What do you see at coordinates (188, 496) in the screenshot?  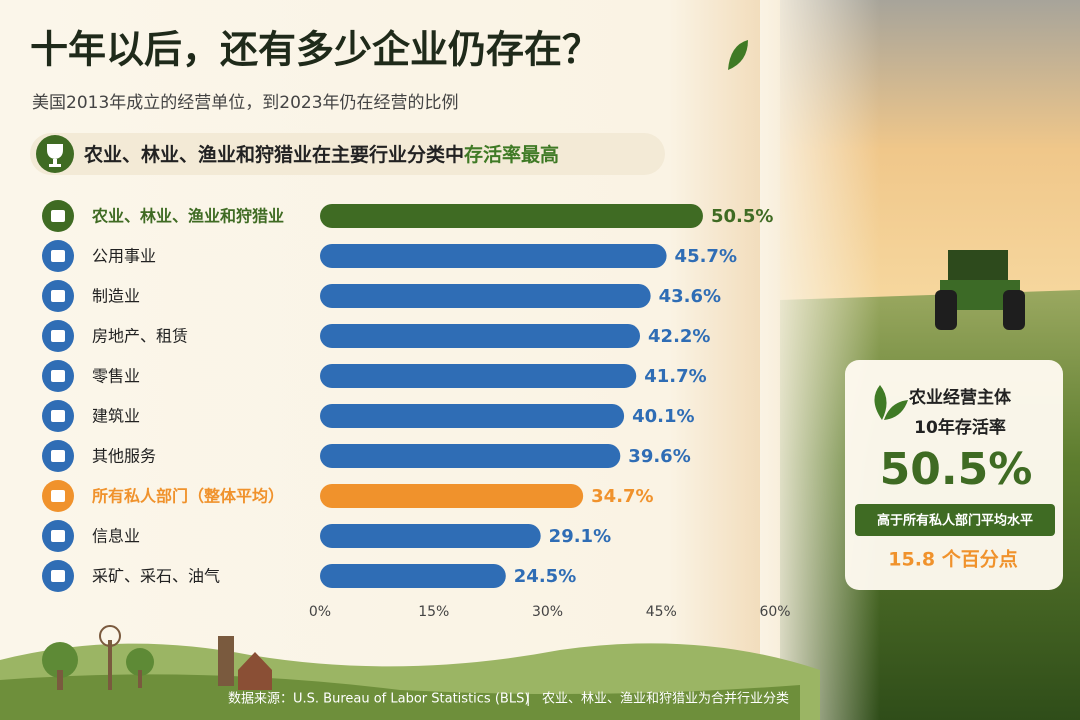 I see `category-label: 所有私人部门（整体平均）` at bounding box center [188, 496].